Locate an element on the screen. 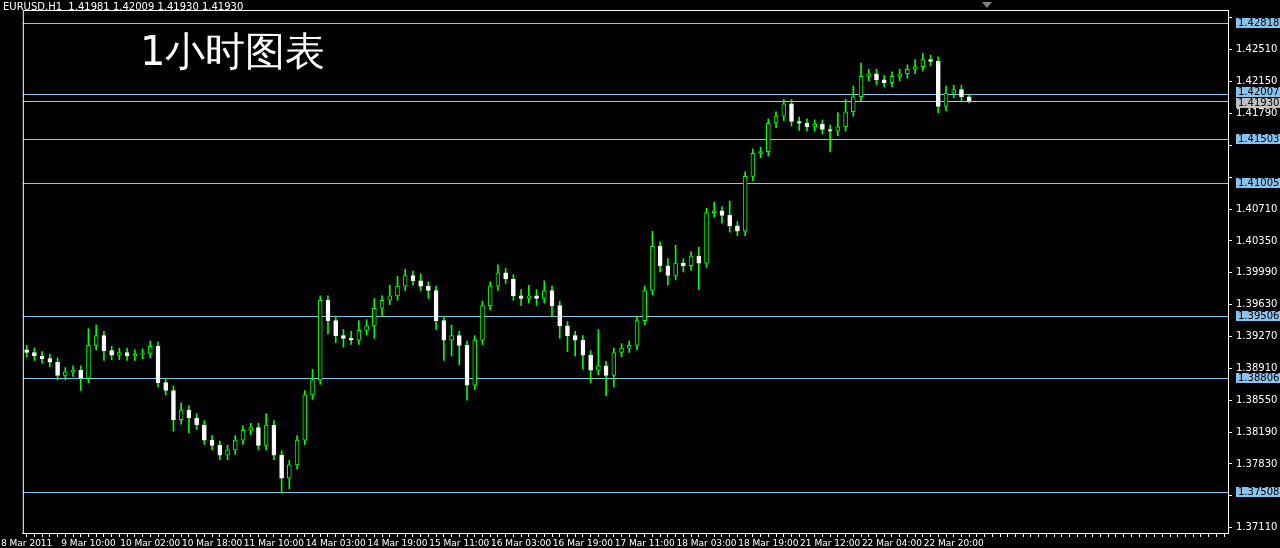  y-tick-label: 1.40350 is located at coordinates (1257, 240).